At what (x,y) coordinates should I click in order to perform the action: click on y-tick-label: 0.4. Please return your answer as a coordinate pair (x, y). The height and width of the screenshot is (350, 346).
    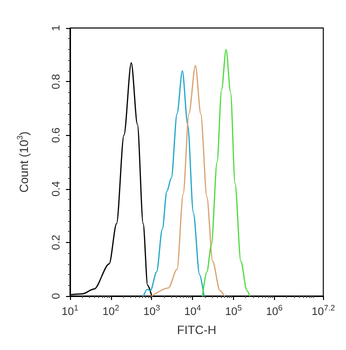
    Looking at the image, I should click on (56, 188).